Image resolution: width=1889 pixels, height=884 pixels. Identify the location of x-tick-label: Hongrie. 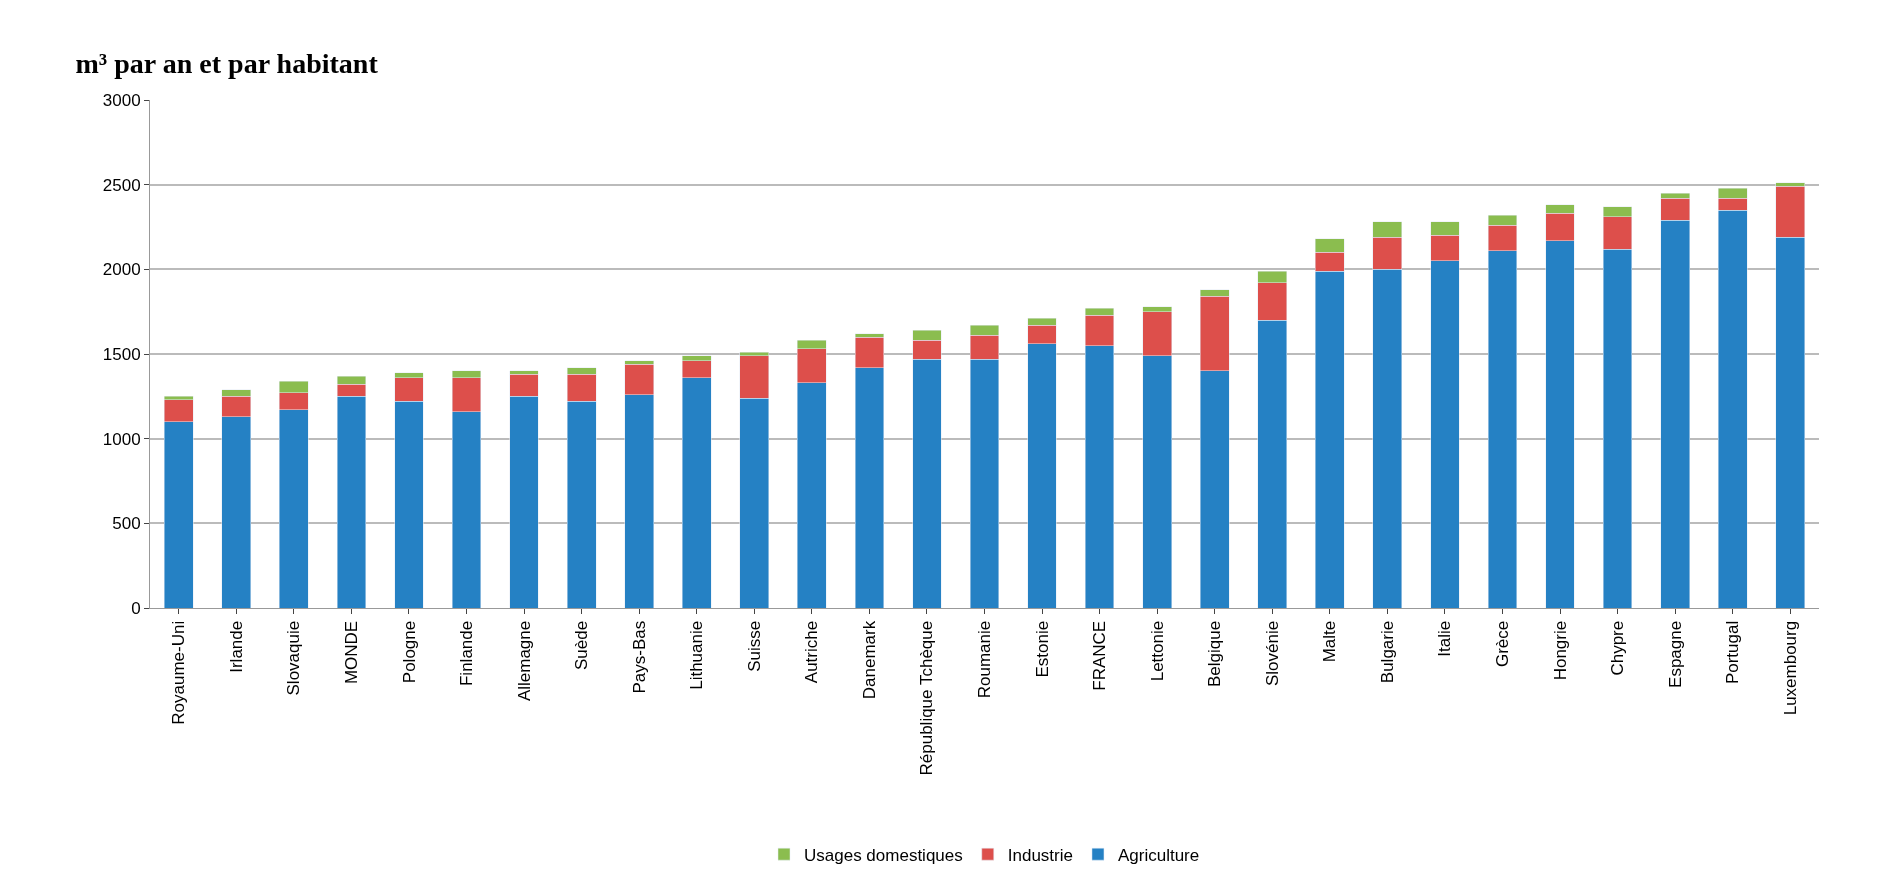
(1560, 650).